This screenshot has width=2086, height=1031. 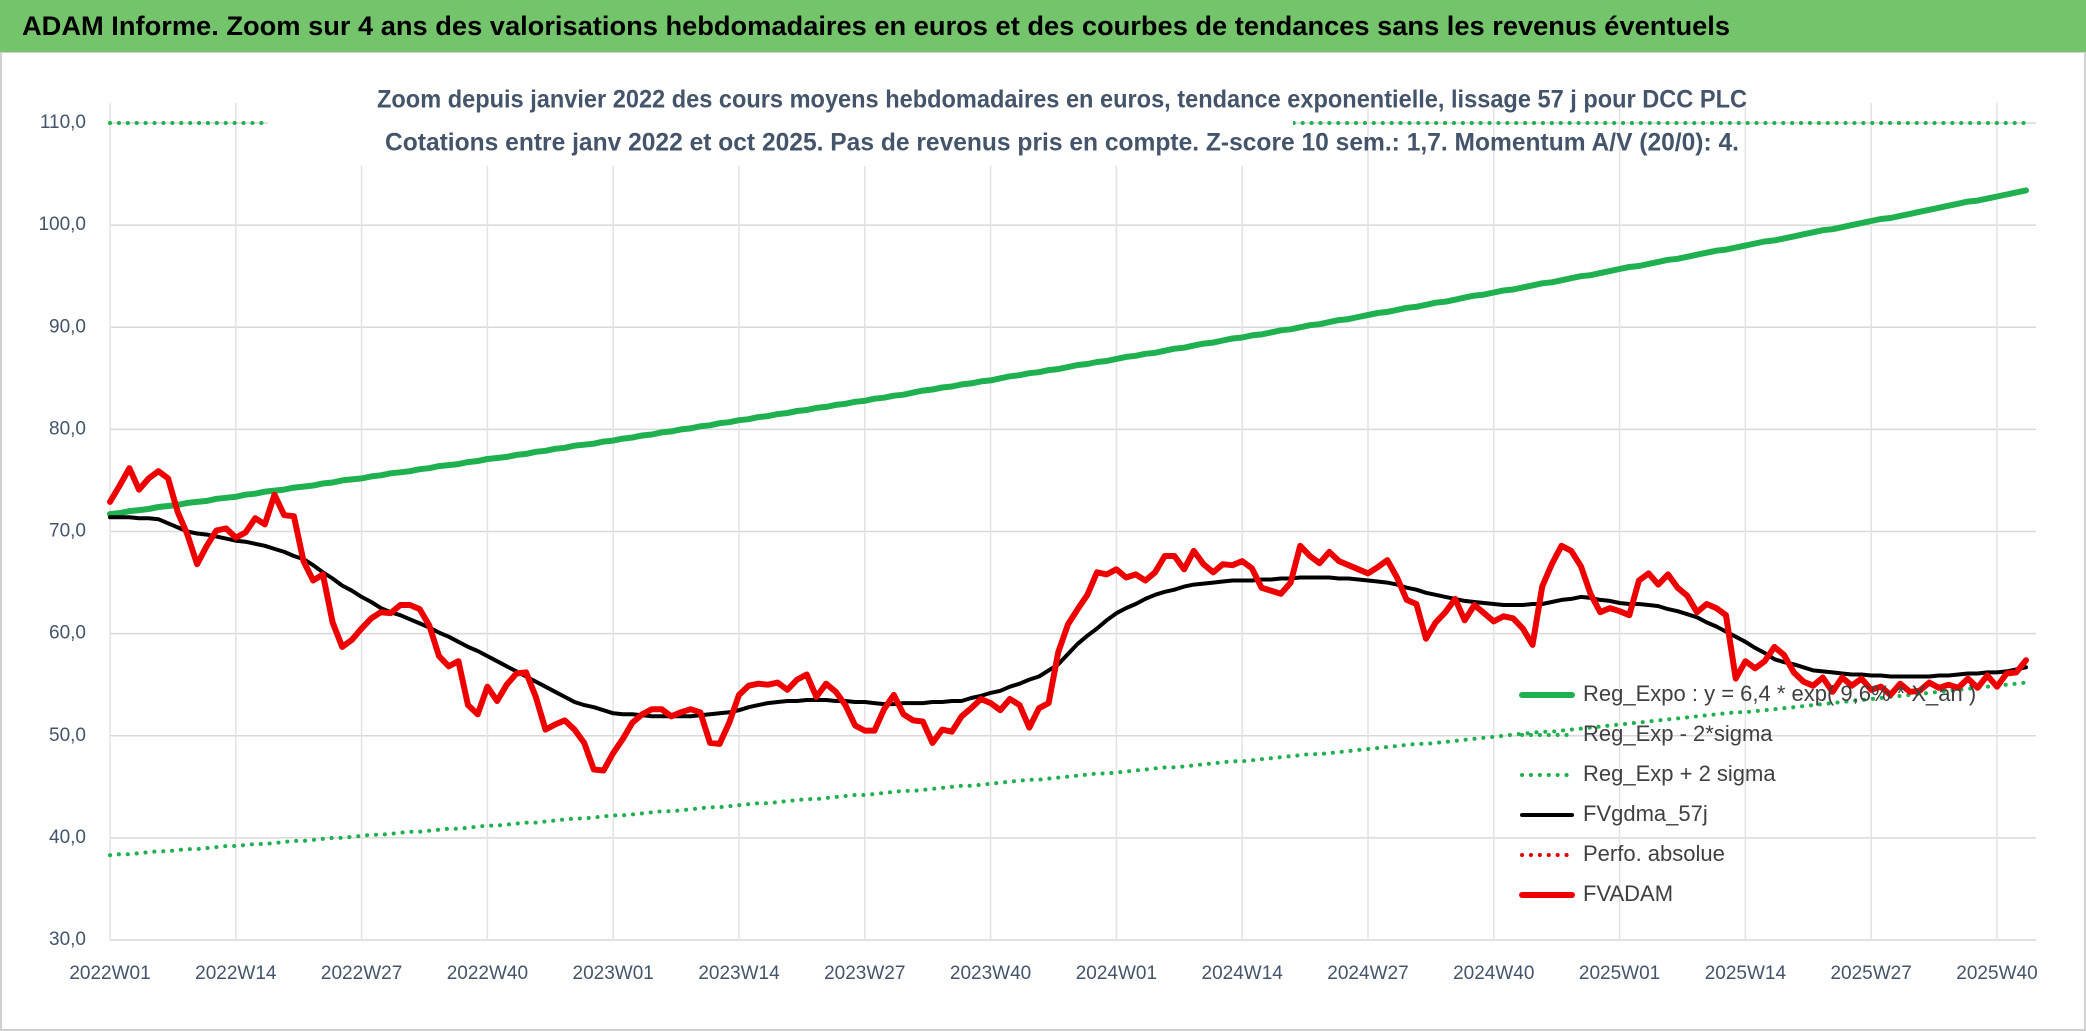 I want to click on y-tick-label: 90,0, so click(x=67, y=326).